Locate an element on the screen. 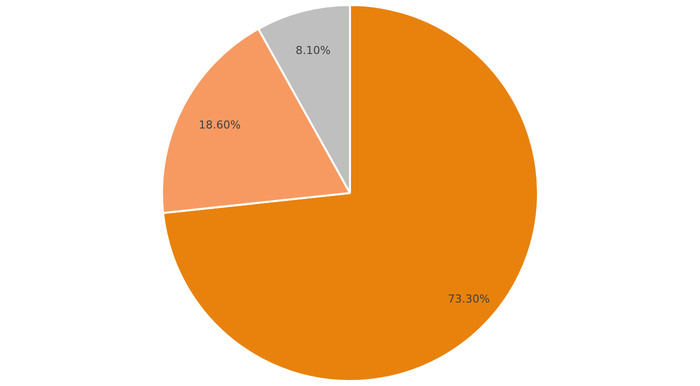 Image resolution: width=700 pixels, height=386 pixels. data-label: 8.10% is located at coordinates (313, 50).